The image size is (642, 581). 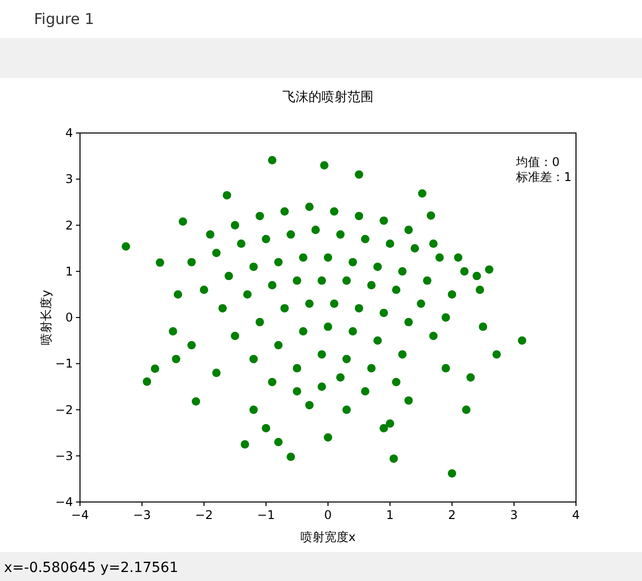 I want to click on chart-title: 飞沫的喷射范围, so click(x=328, y=97).